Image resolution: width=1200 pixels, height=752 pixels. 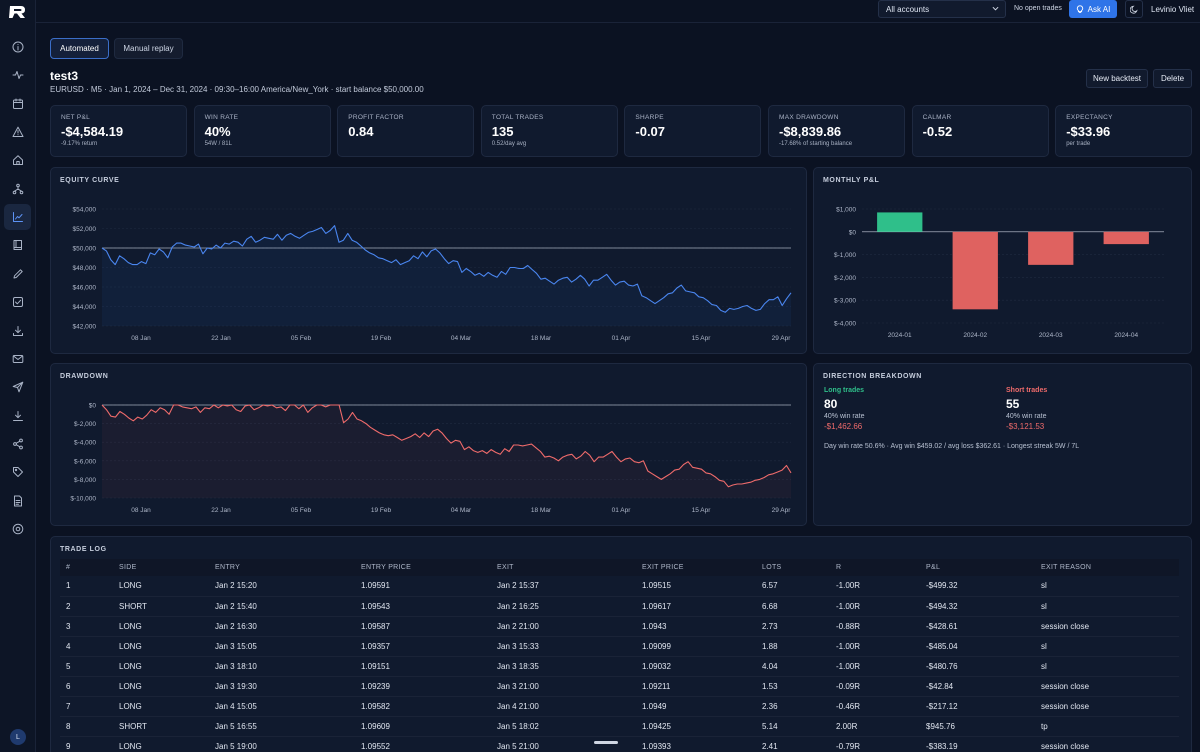 What do you see at coordinates (563, 567) in the screenshot?
I see `column-header: Exit` at bounding box center [563, 567].